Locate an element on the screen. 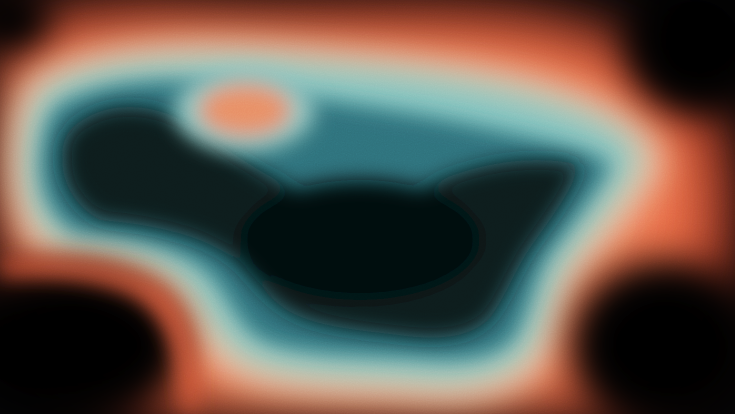 Image resolution: width=735 pixels, height=414 pixels. hotspot-layer is located at coordinates (245, 110).